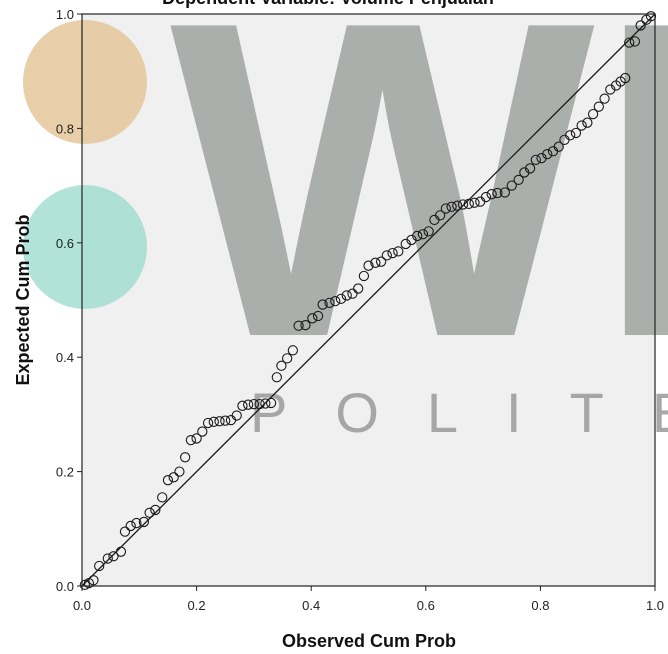 The image size is (668, 654). What do you see at coordinates (82, 605) in the screenshot?
I see `x-tick-label: 0.0` at bounding box center [82, 605].